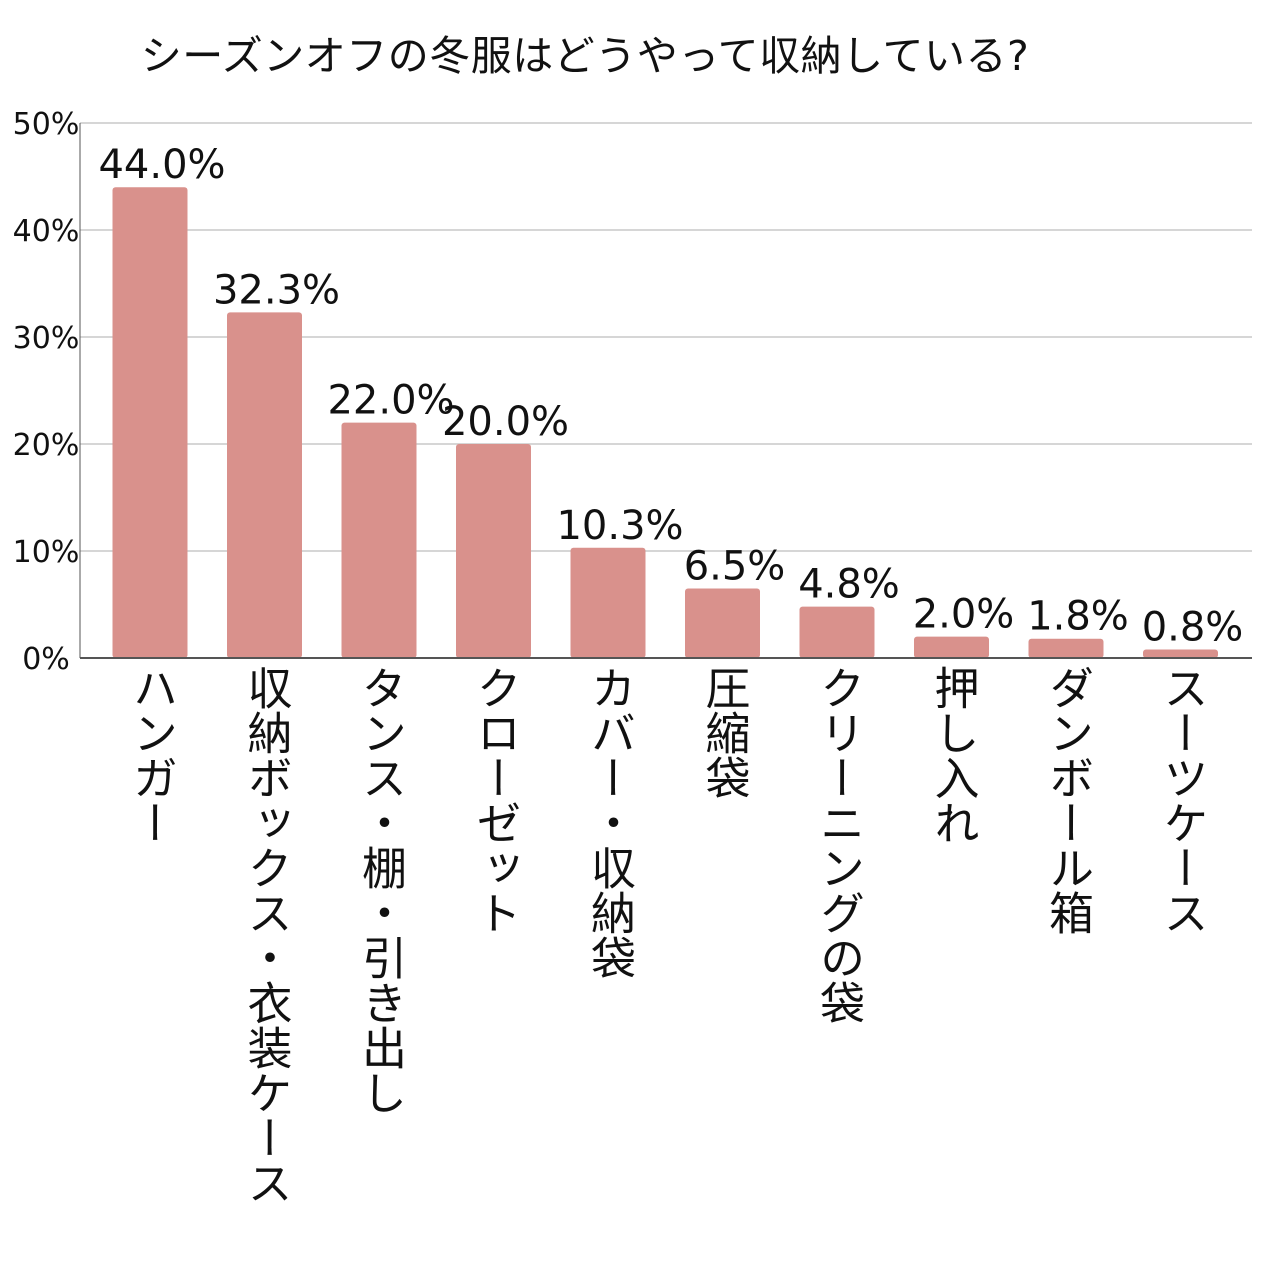 Image resolution: width=1280 pixels, height=1280 pixels. What do you see at coordinates (46, 124) in the screenshot?
I see `y-tick-label: 50%` at bounding box center [46, 124].